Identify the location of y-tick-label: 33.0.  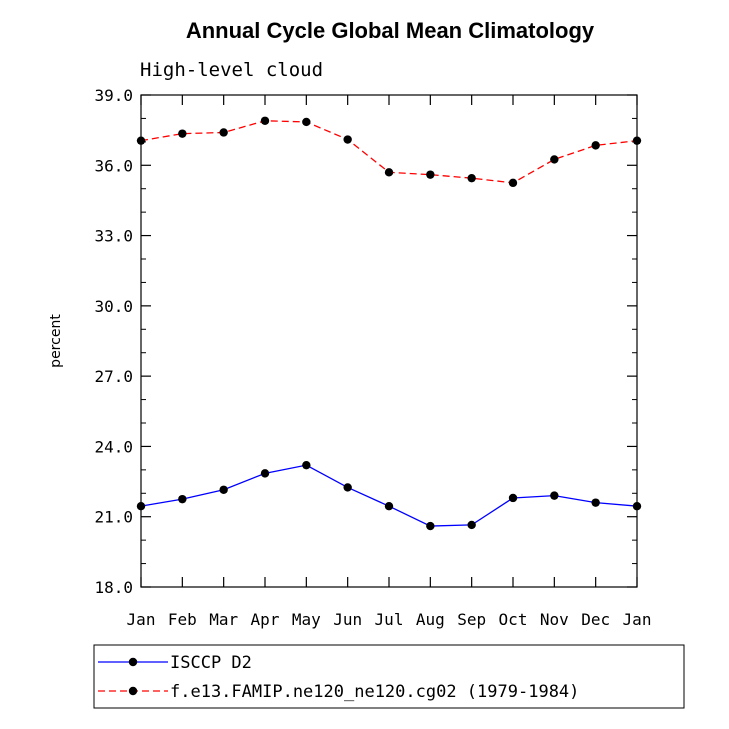
(113, 236).